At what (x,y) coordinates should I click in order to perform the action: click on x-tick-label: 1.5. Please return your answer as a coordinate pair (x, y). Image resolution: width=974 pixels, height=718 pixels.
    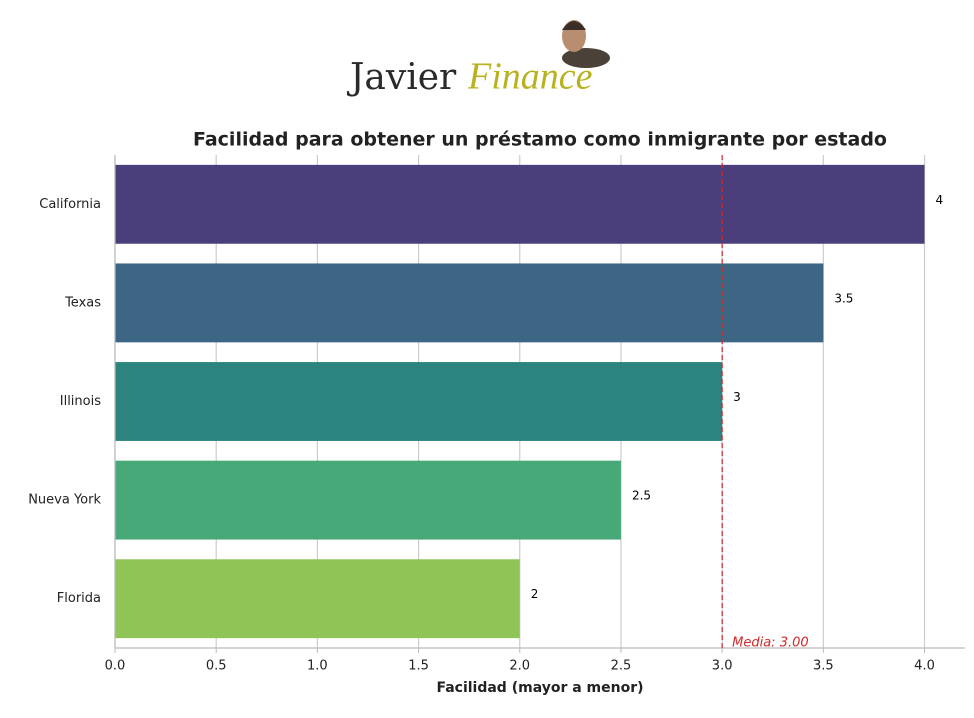
    Looking at the image, I should click on (418, 666).